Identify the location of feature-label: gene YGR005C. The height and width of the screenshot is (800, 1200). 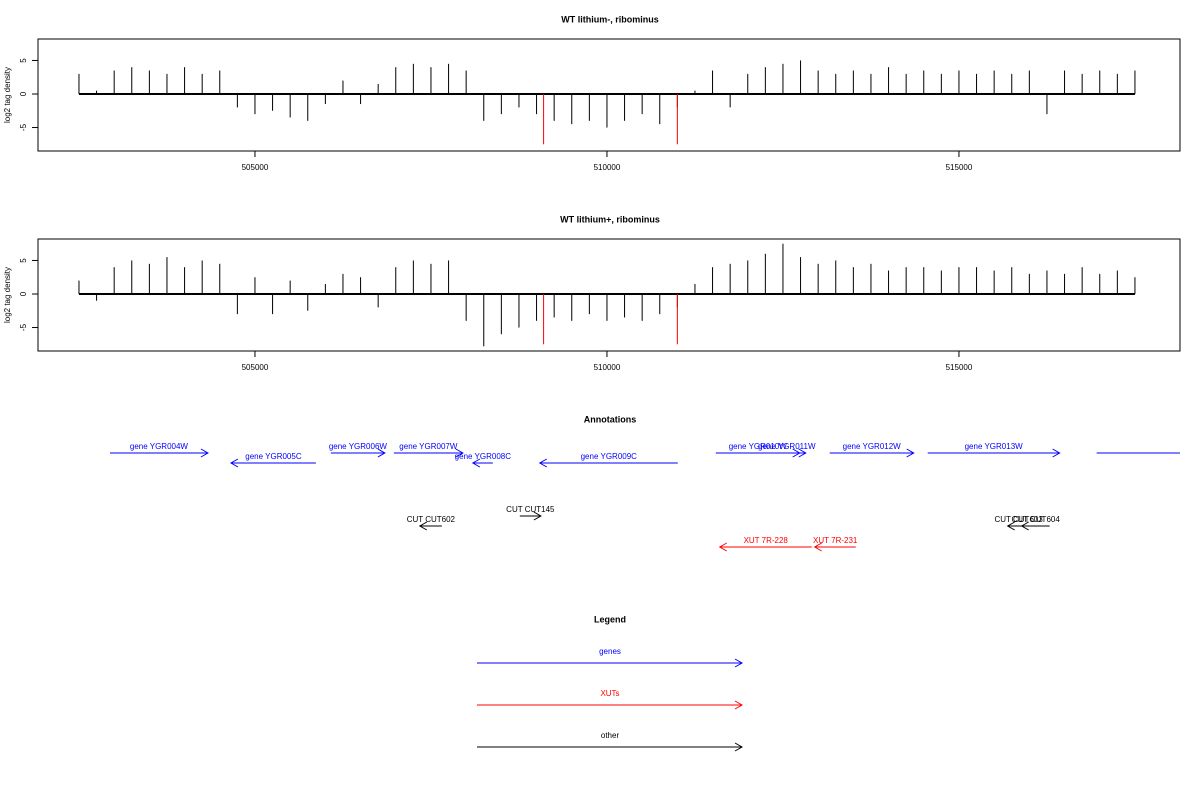
(273, 456).